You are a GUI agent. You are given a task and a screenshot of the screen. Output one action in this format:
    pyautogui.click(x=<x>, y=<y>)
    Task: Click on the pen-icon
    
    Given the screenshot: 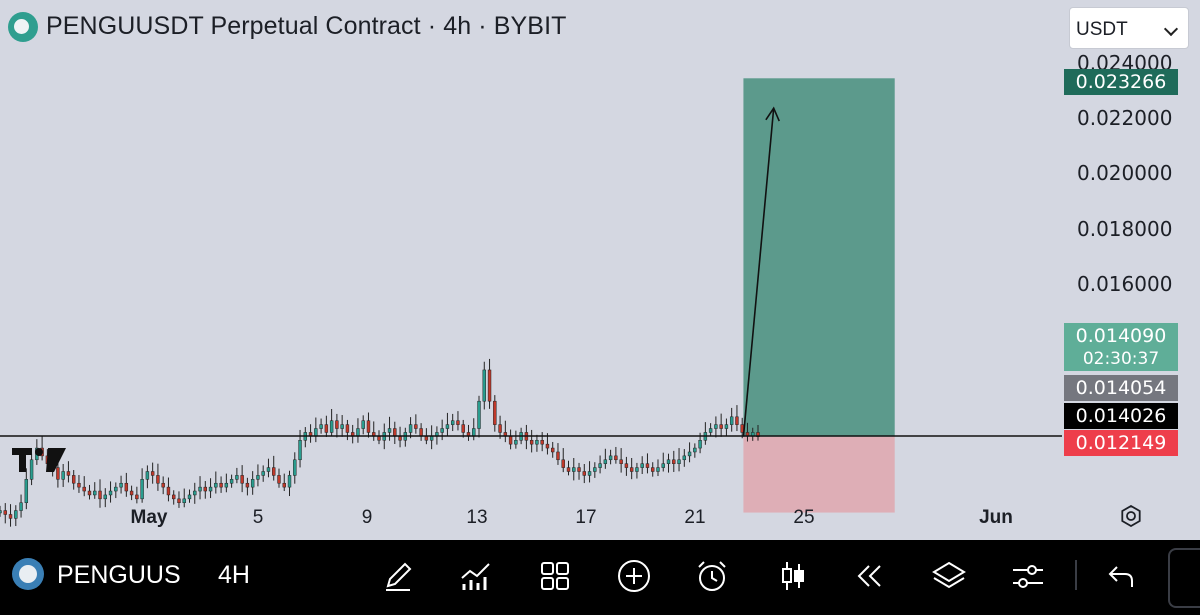 What is the action you would take?
    pyautogui.click(x=398, y=576)
    